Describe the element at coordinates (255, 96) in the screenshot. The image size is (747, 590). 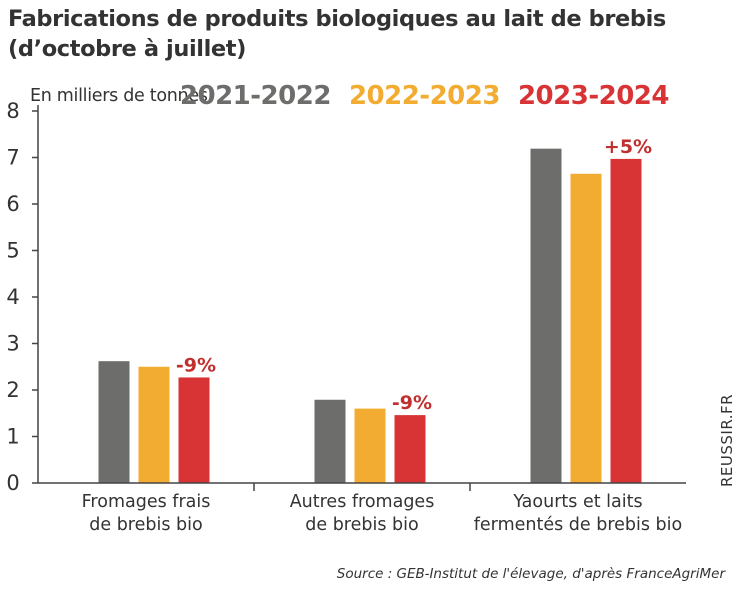
I see `legend-item-2021-2022: 2021-2022` at that location.